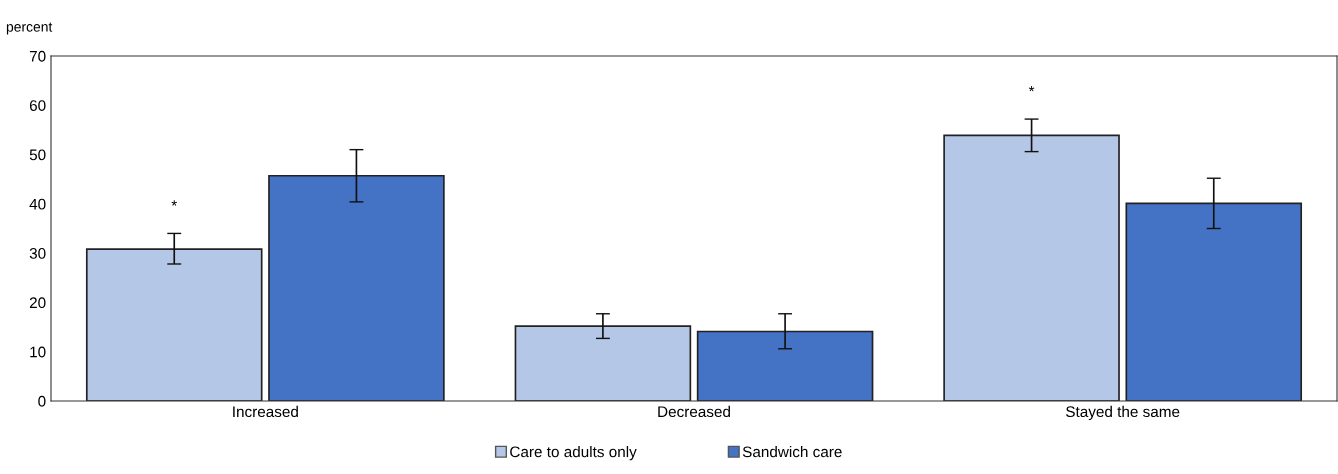 This screenshot has height=474, width=1338. Describe the element at coordinates (37, 204) in the screenshot. I see `y-tick-label: 40` at that location.